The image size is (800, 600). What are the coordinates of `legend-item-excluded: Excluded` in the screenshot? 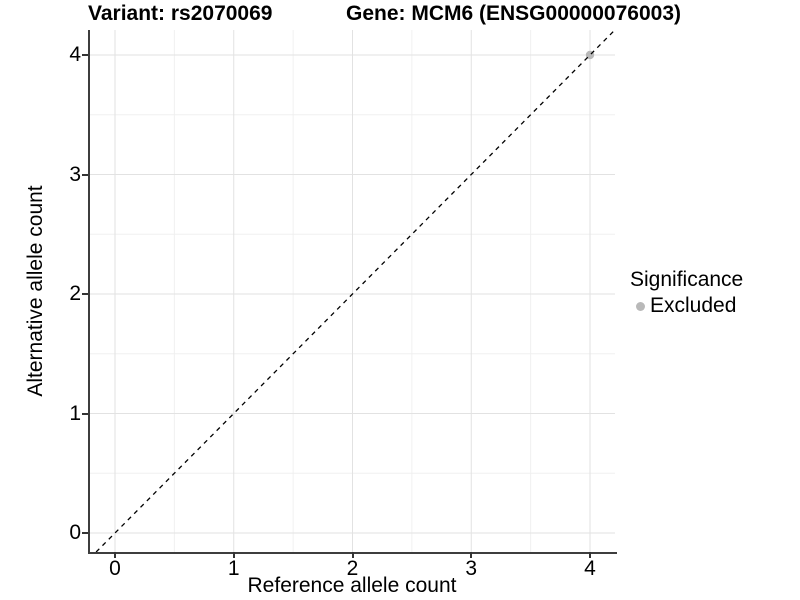 It's located at (686, 306).